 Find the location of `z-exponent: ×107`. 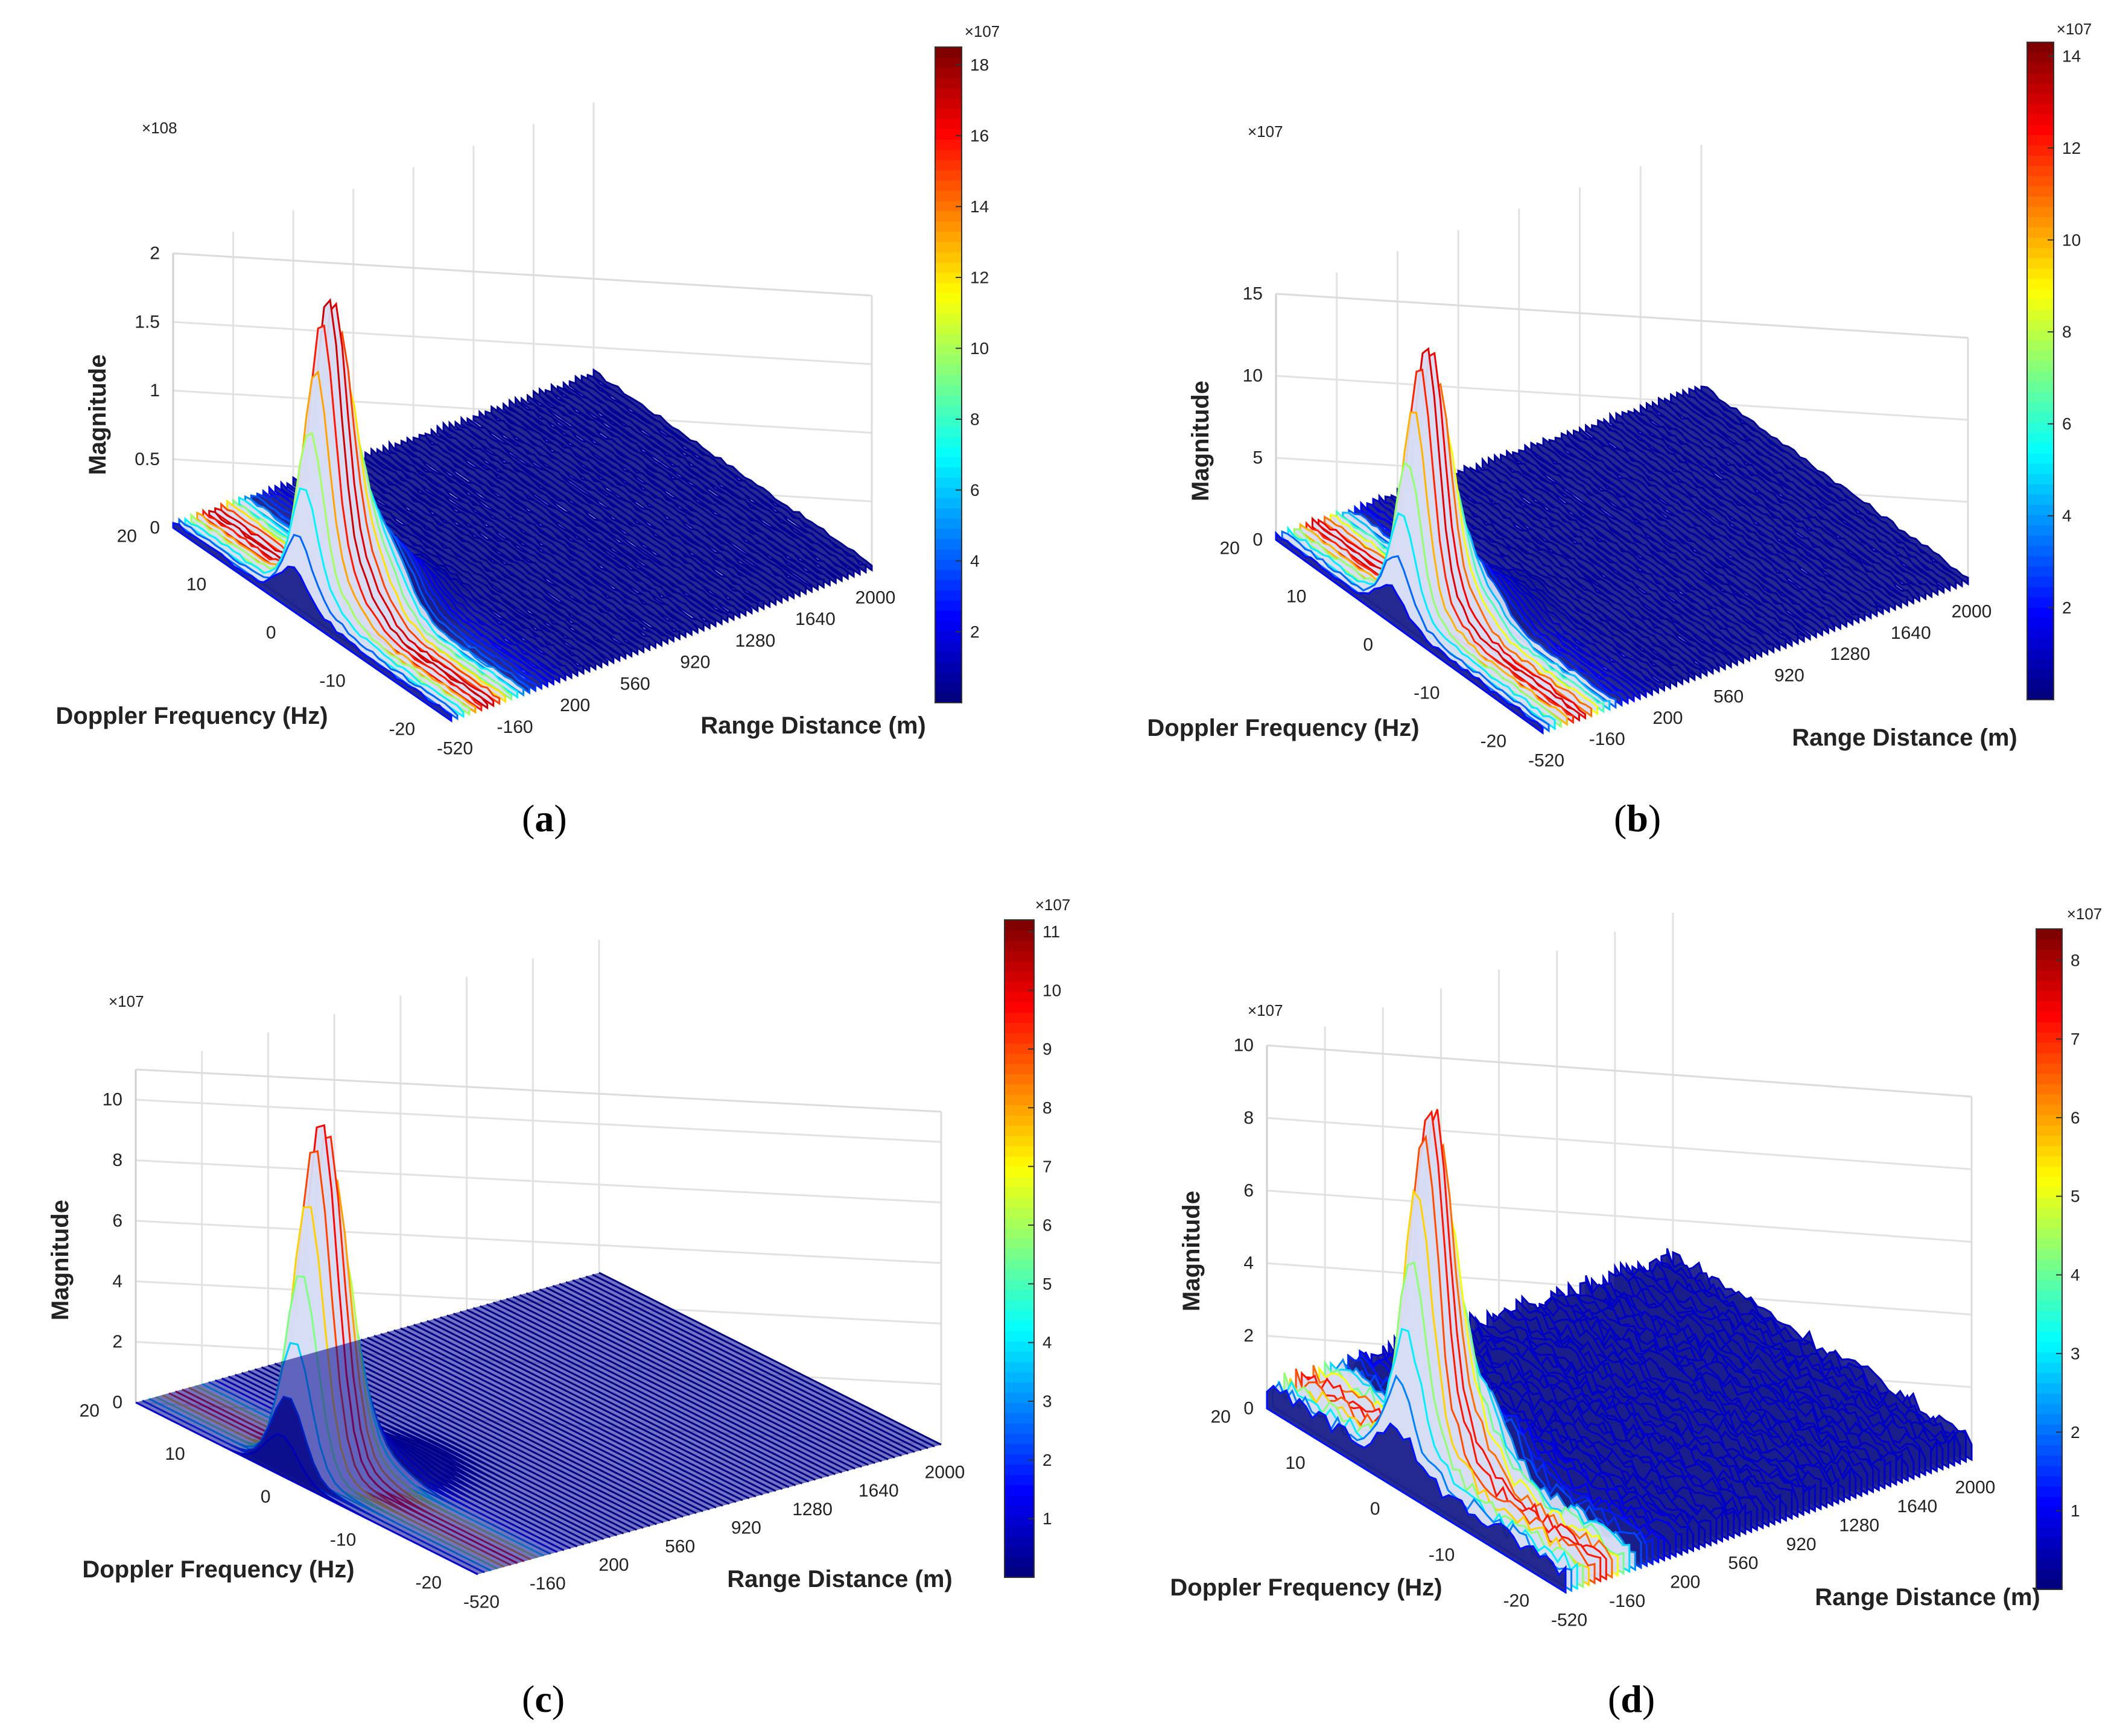

z-exponent: ×107 is located at coordinates (126, 1001).